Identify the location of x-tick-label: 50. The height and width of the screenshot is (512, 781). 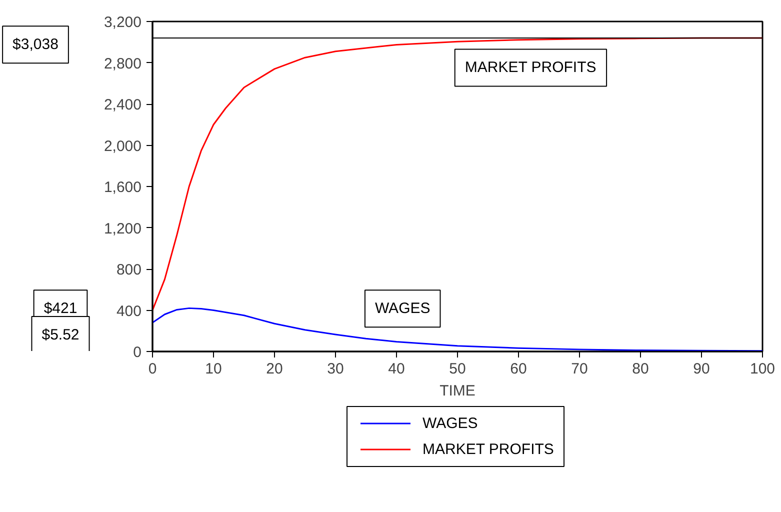
(457, 369).